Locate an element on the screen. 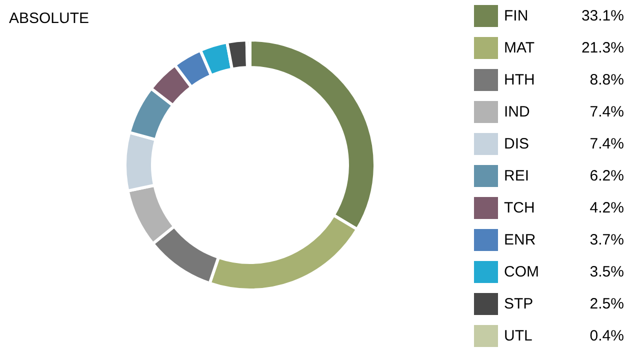 The width and height of the screenshot is (628, 364). data-label: 3.5% is located at coordinates (607, 272).